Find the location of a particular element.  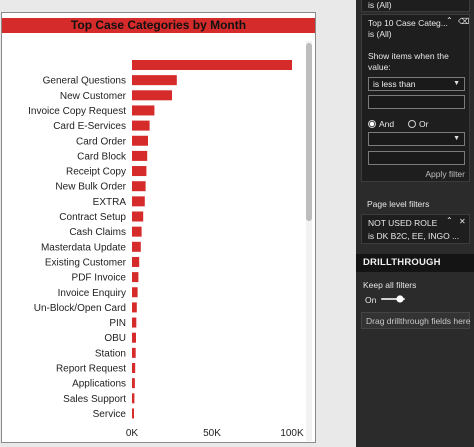

drag-hint: Drag drillthrough fields here is located at coordinates (418, 321).